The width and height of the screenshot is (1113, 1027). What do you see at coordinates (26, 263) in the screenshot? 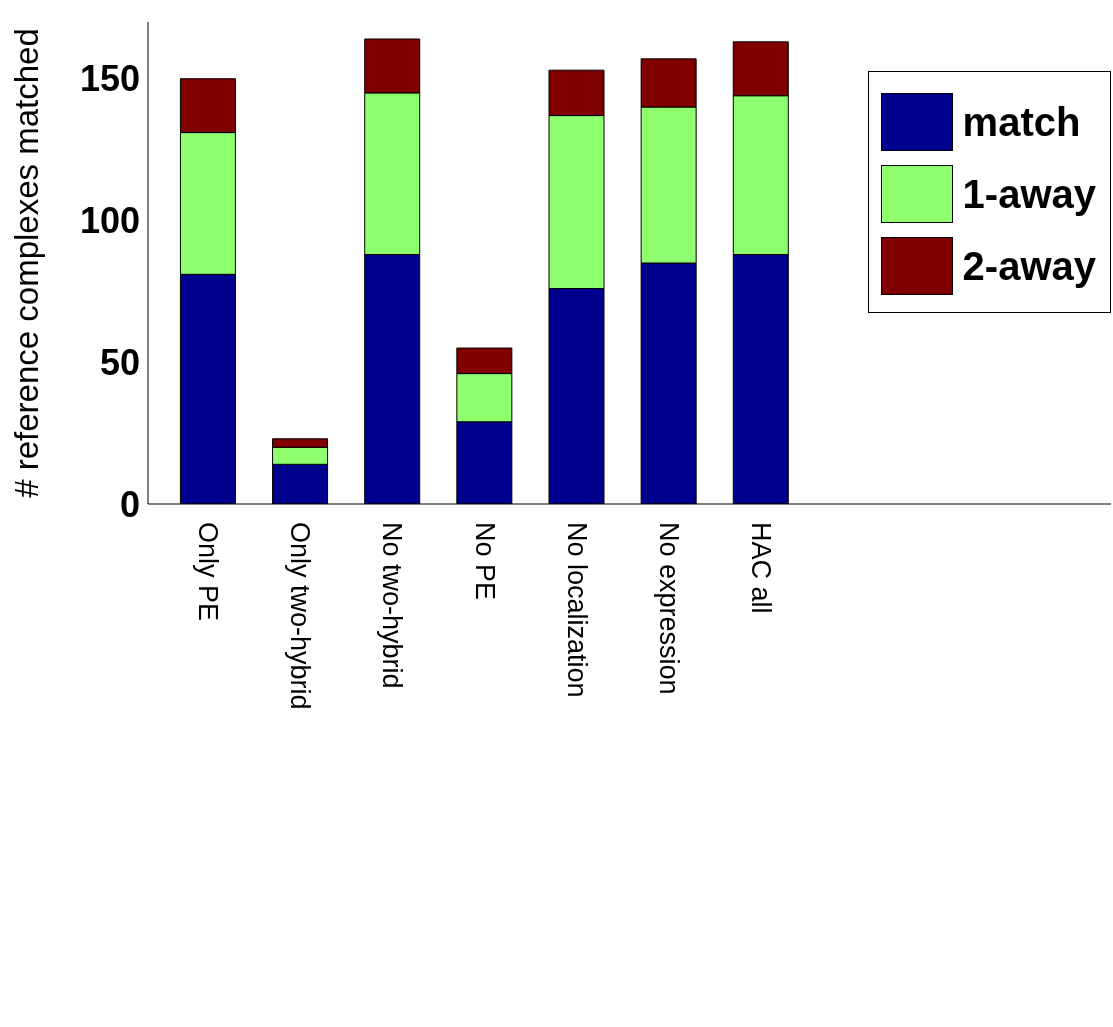
I see `y-axis-title: # reference complexes matched` at bounding box center [26, 263].